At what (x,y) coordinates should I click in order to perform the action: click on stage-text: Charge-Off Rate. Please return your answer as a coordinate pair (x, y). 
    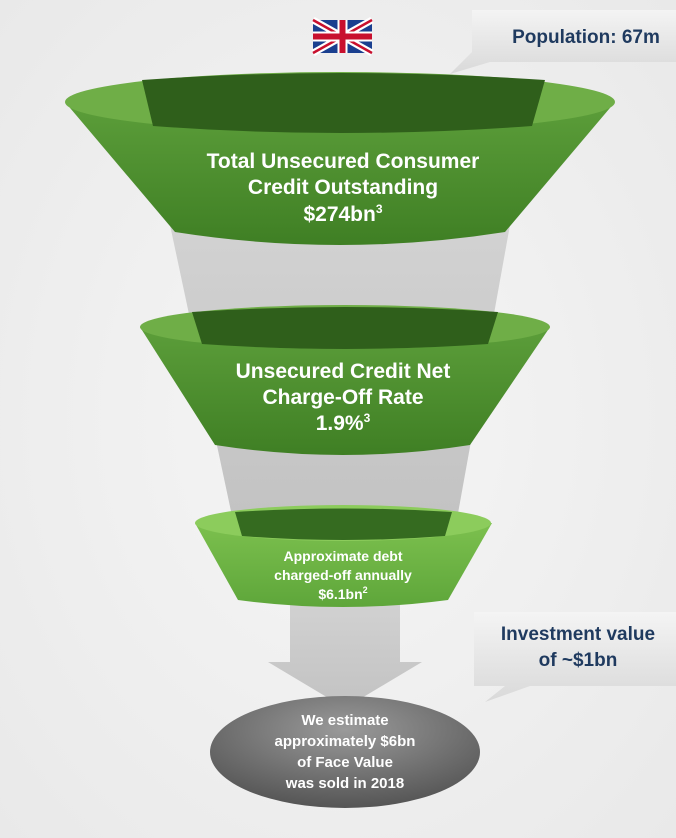
    Looking at the image, I should click on (342, 397).